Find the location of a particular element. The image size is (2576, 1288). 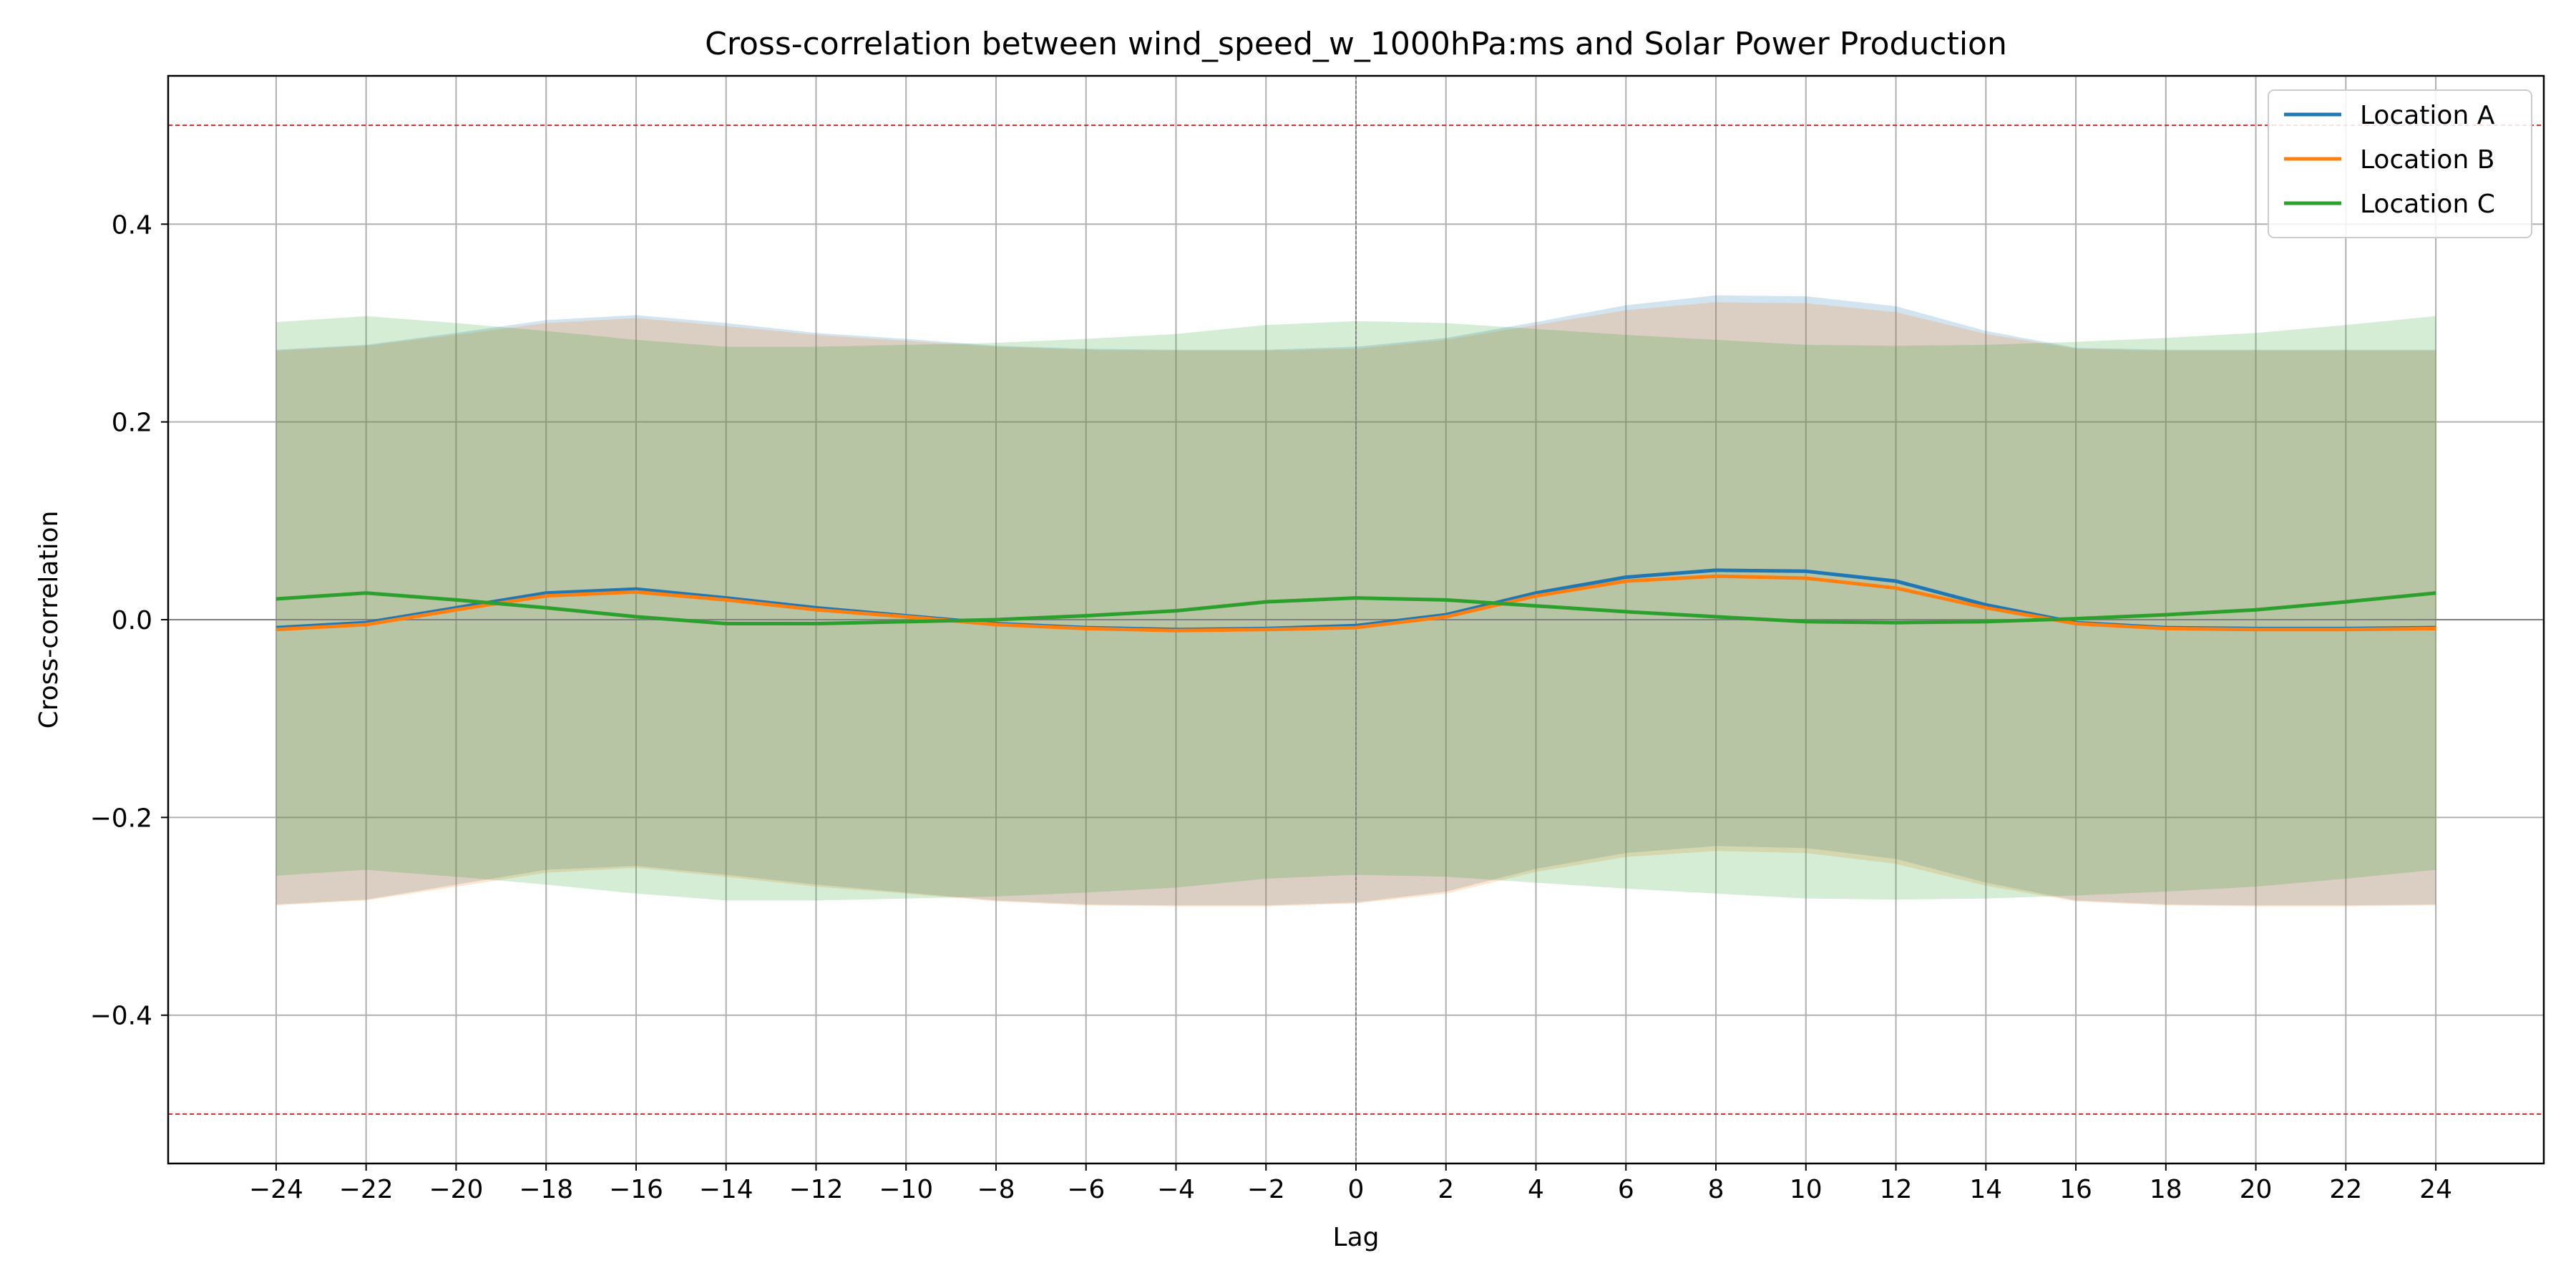

x-tick-label: 22 is located at coordinates (2345, 1189).